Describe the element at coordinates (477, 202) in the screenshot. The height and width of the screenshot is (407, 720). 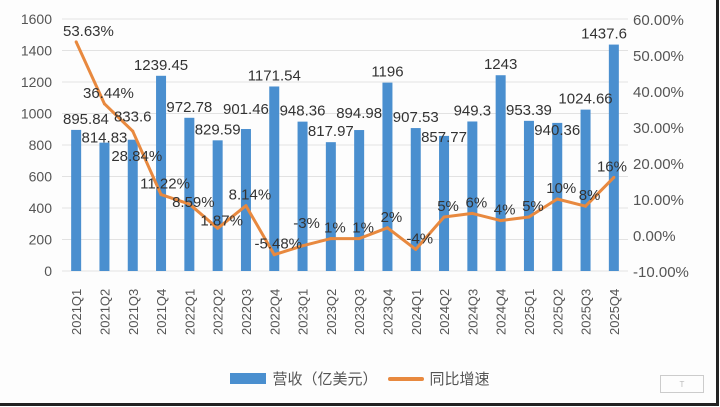
I see `line-data-label: 6%` at that location.